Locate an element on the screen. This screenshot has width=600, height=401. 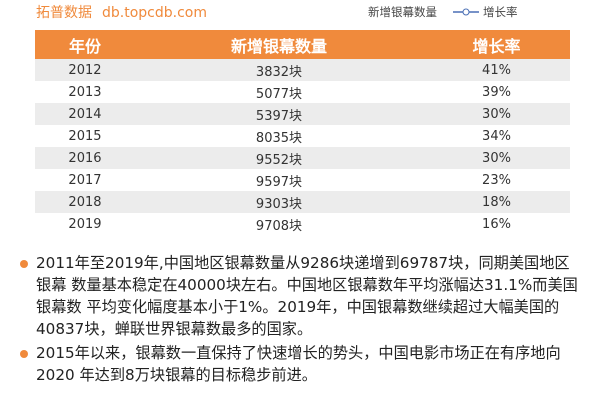
table-row: 2017 9597块 23% is located at coordinates (302, 180).